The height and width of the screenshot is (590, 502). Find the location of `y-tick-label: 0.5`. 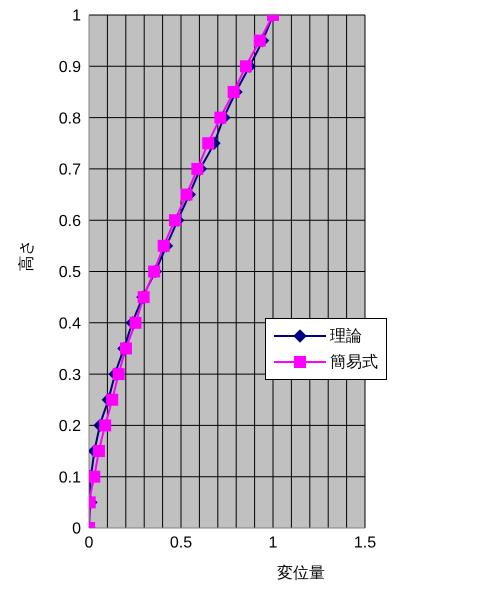

y-tick-label: 0.5 is located at coordinates (70, 273).